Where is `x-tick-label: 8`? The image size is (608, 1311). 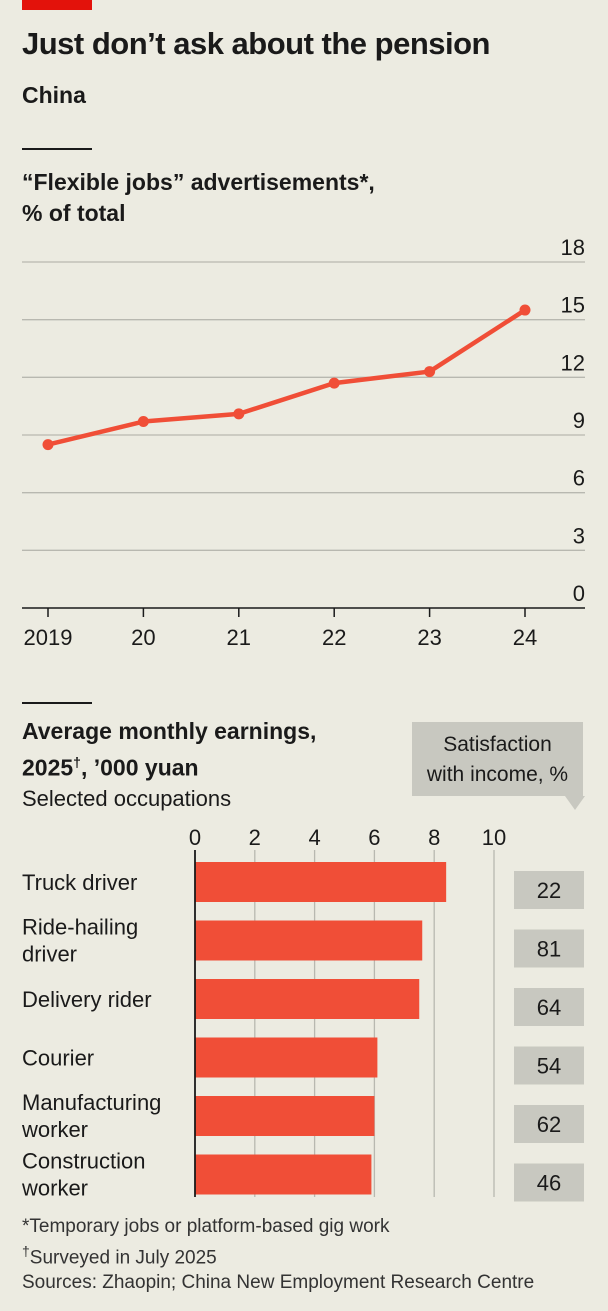
x-tick-label: 8 is located at coordinates (434, 837).